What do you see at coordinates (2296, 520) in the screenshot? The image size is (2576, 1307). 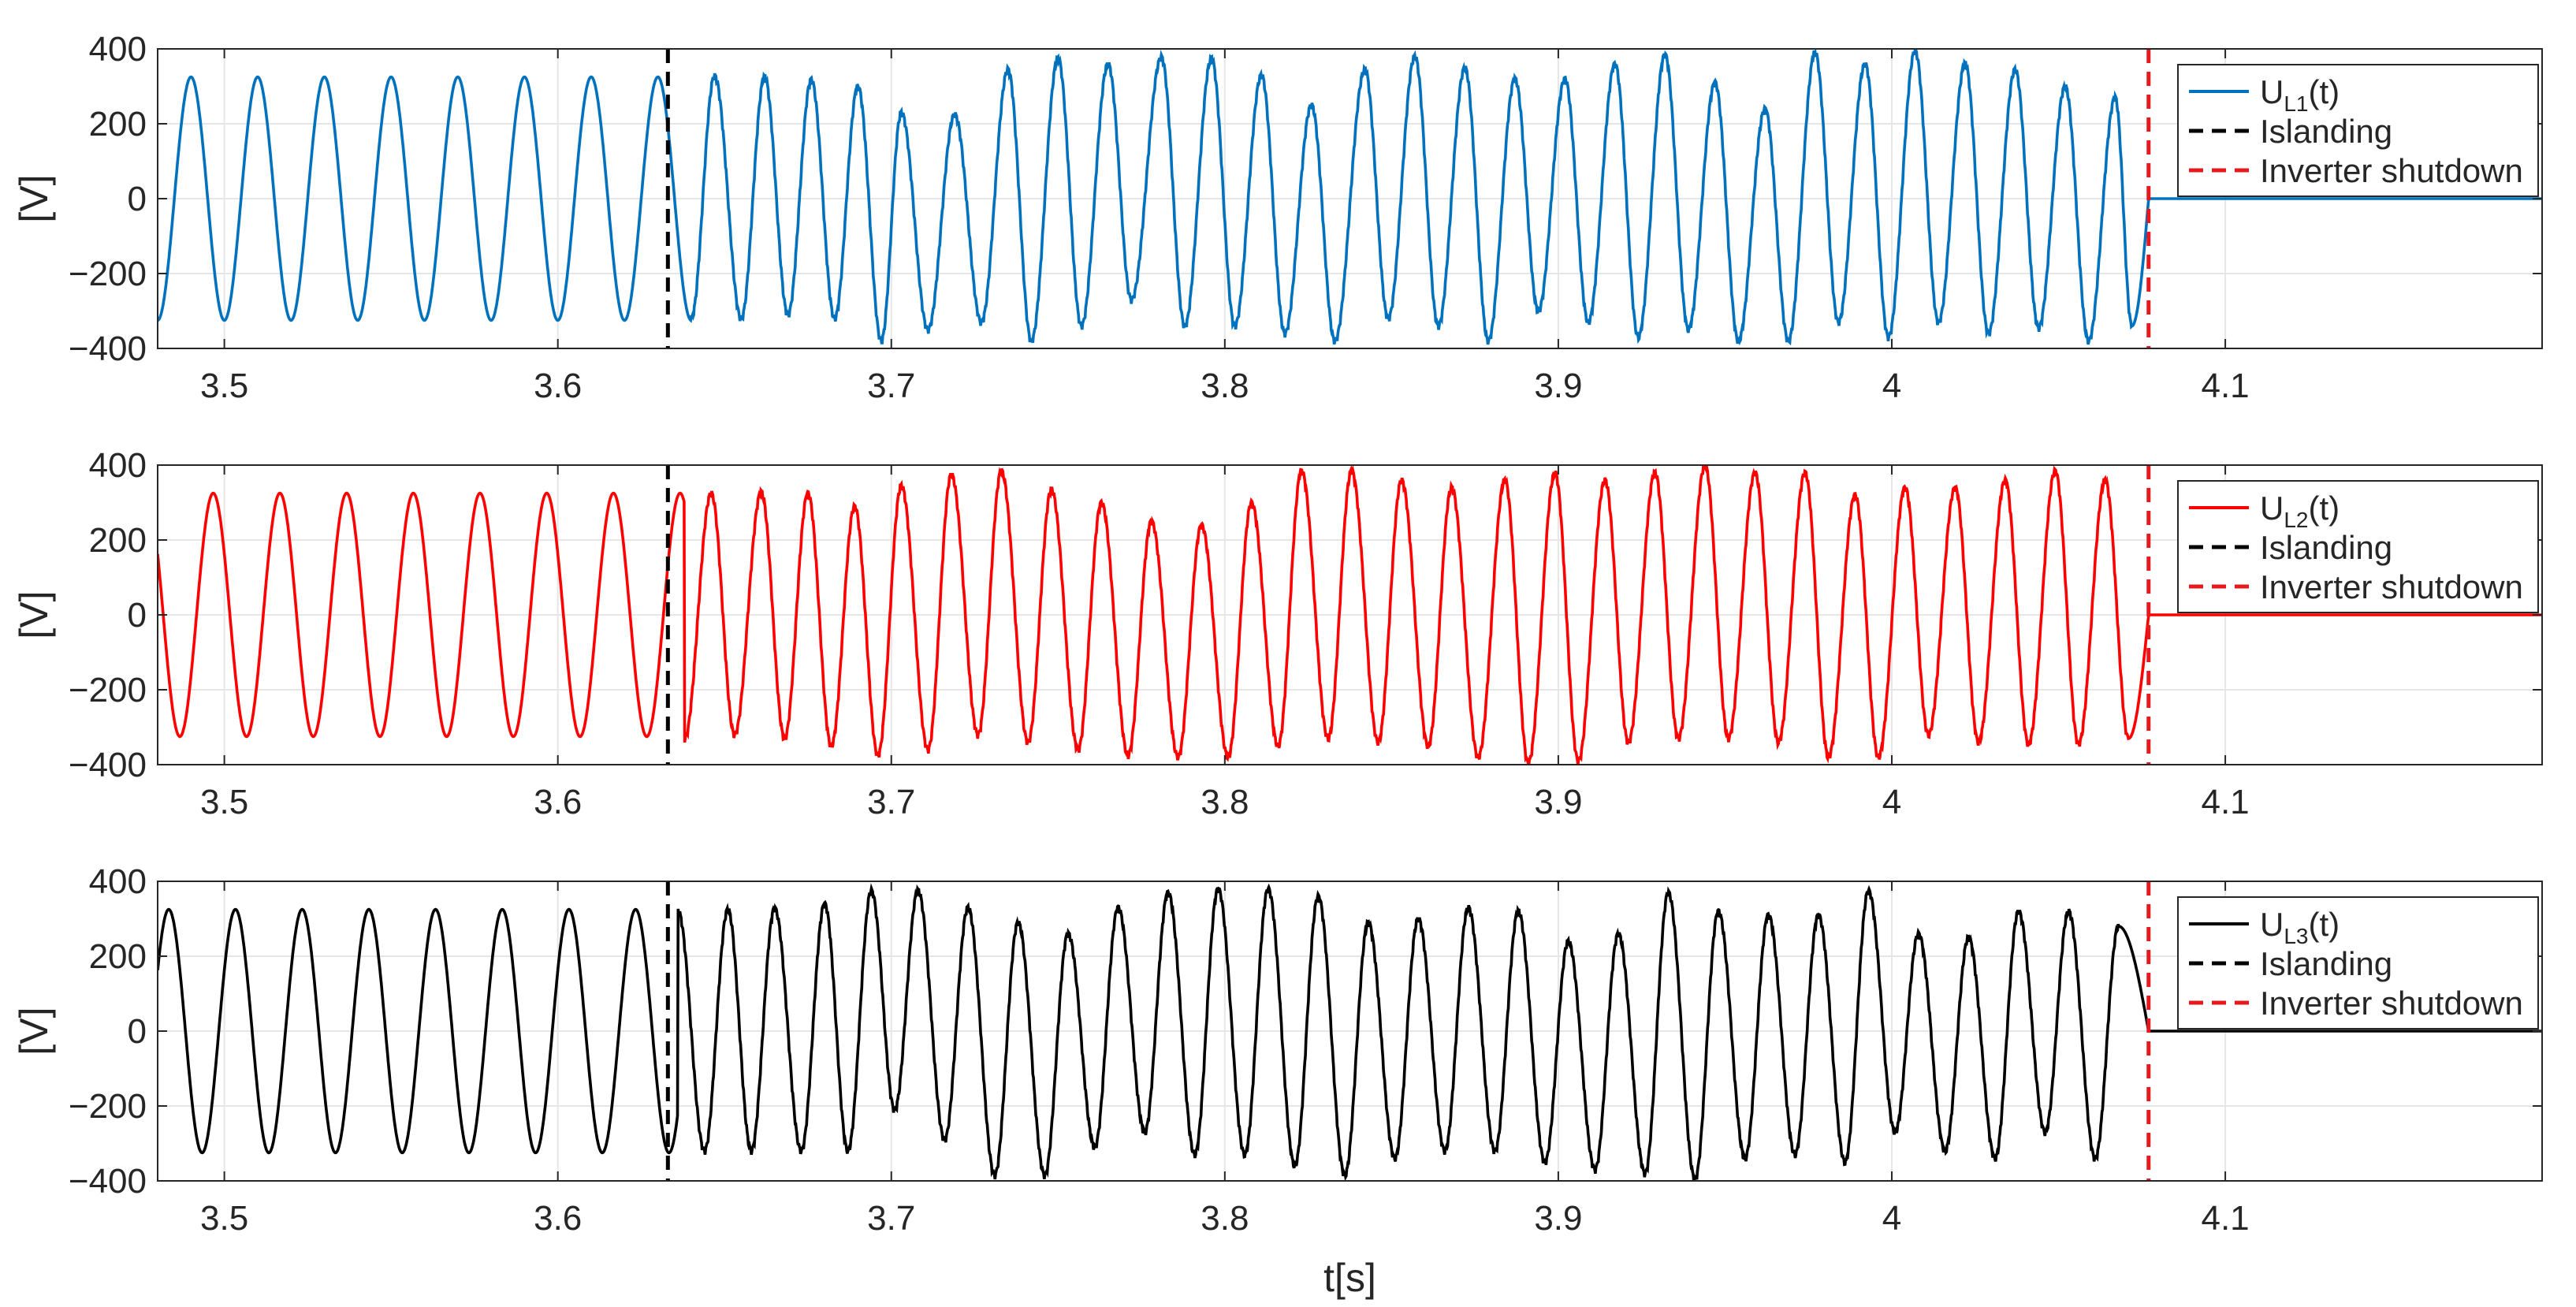 I see `legend-subscript: L2` at bounding box center [2296, 520].